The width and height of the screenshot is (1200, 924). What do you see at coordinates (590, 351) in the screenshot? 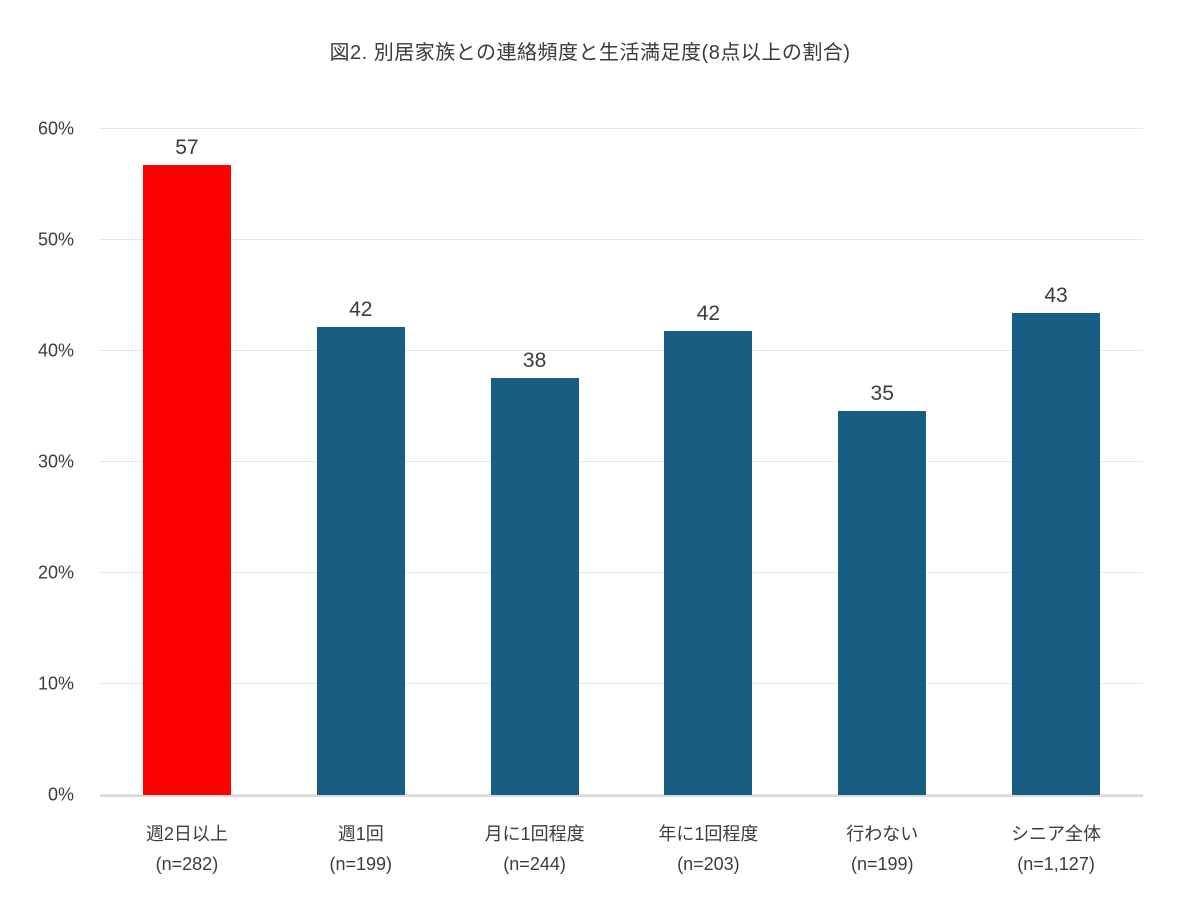
I see `gridline: 40%` at bounding box center [590, 351].